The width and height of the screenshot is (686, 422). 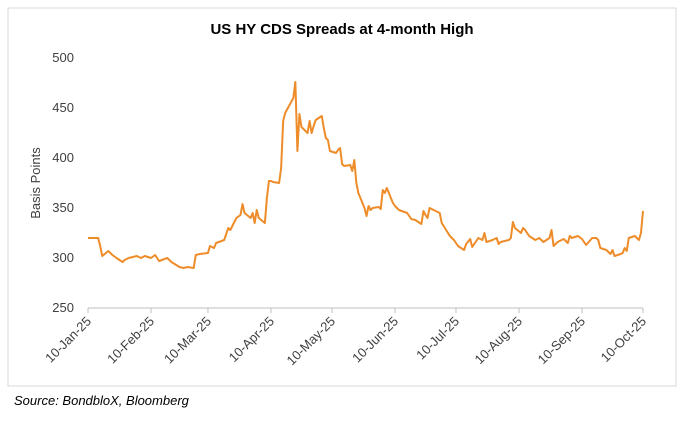 I want to click on chart-title: US HY CDS Spreads at 4-month High, so click(x=341, y=29).